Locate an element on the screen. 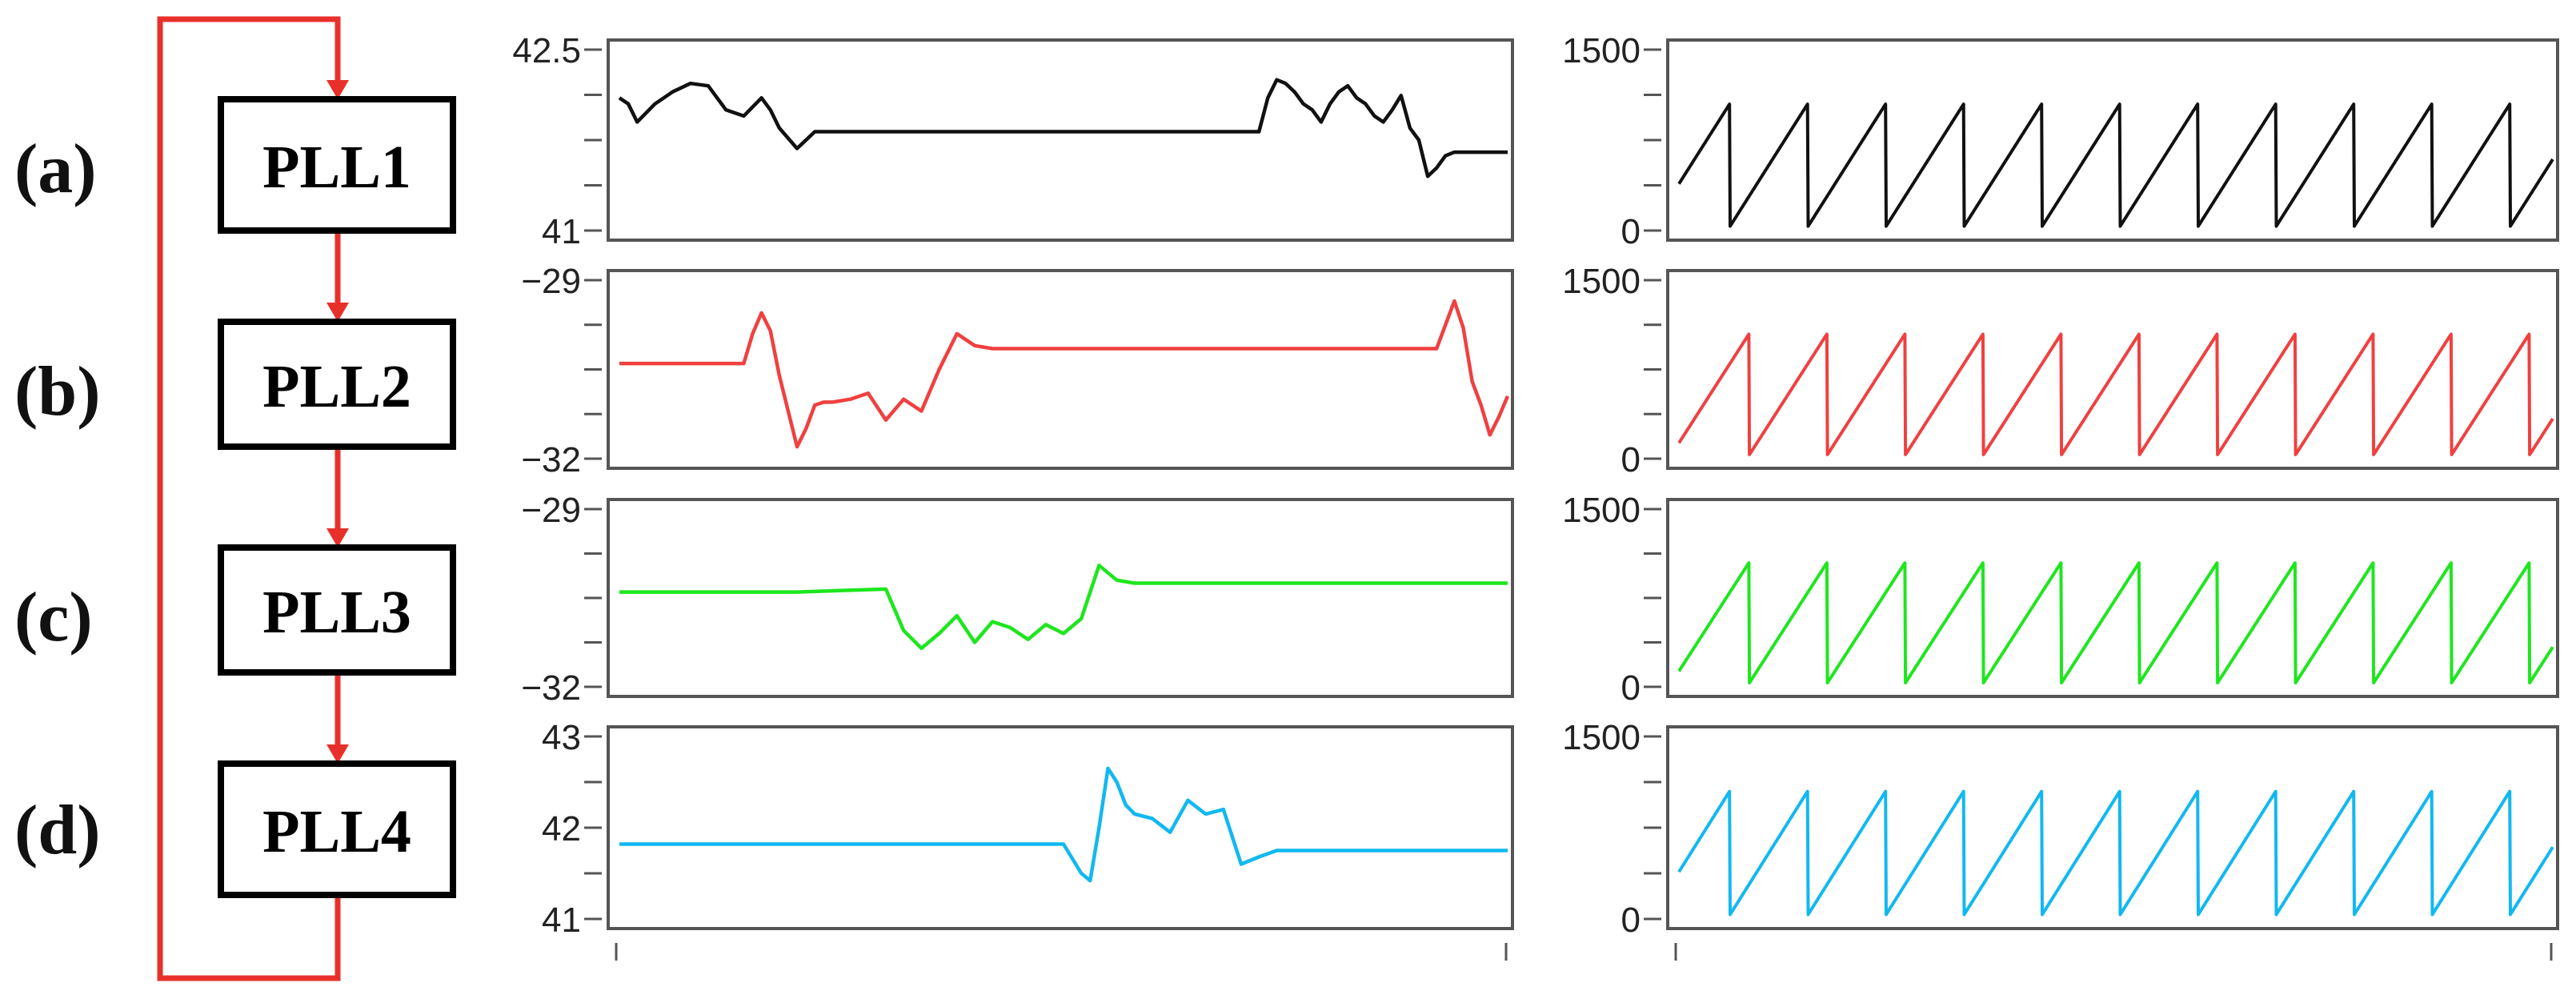 This screenshot has height=999, width=2576. row-label-b: (b) is located at coordinates (57, 392).